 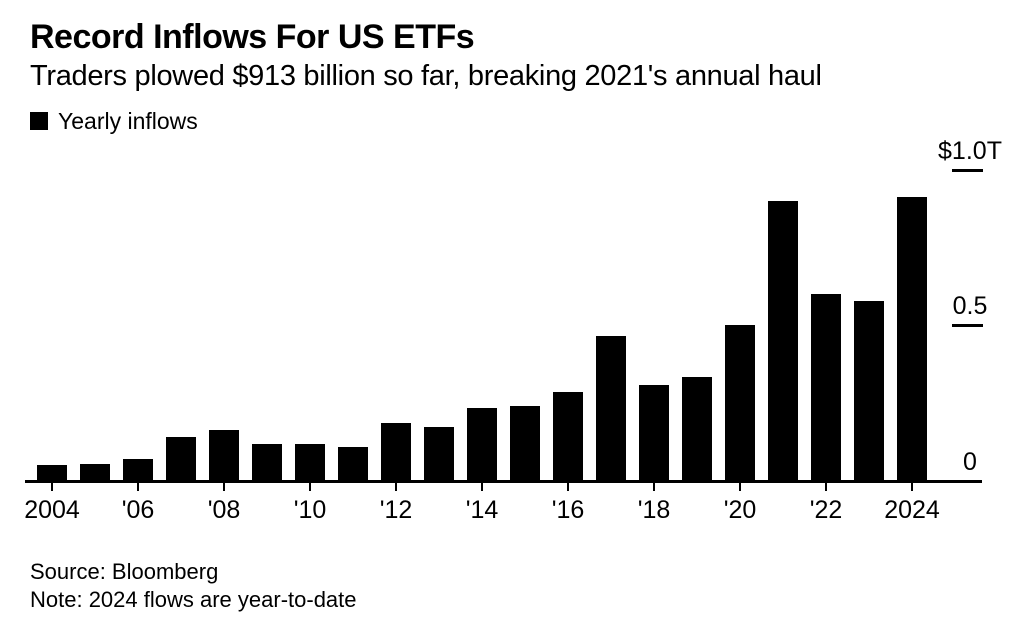 I want to click on bar-2007, so click(x=181, y=459).